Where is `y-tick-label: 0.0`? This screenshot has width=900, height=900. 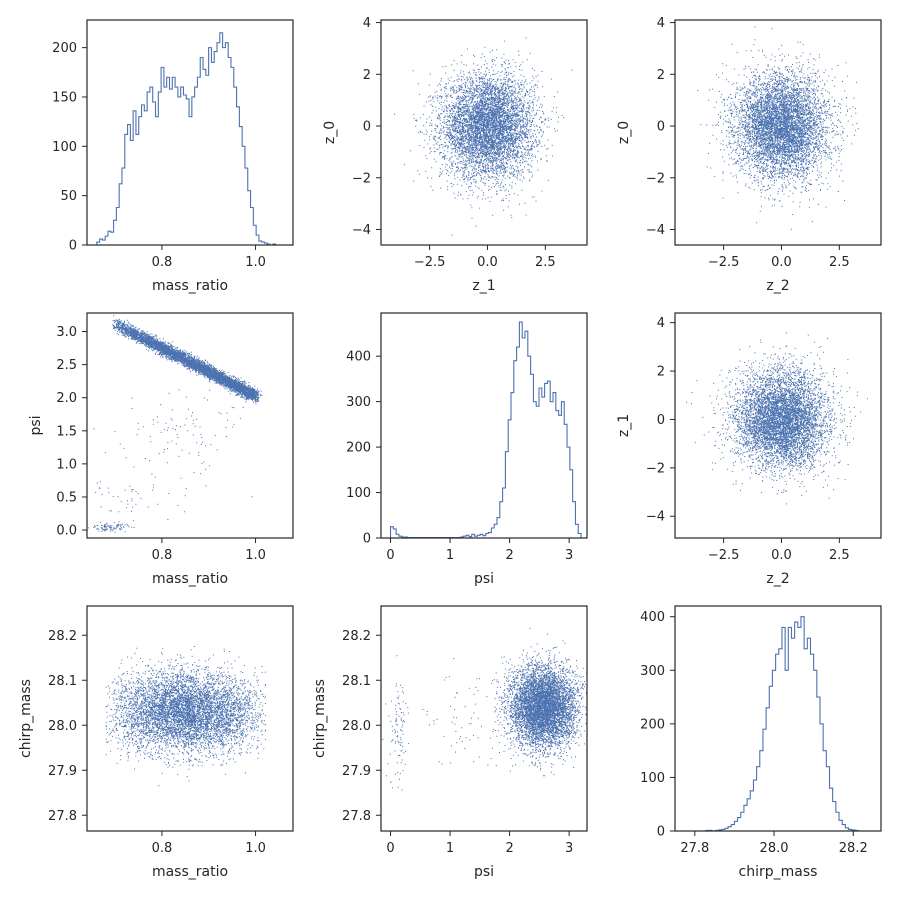
y-tick-label: 0.0 is located at coordinates (66, 531).